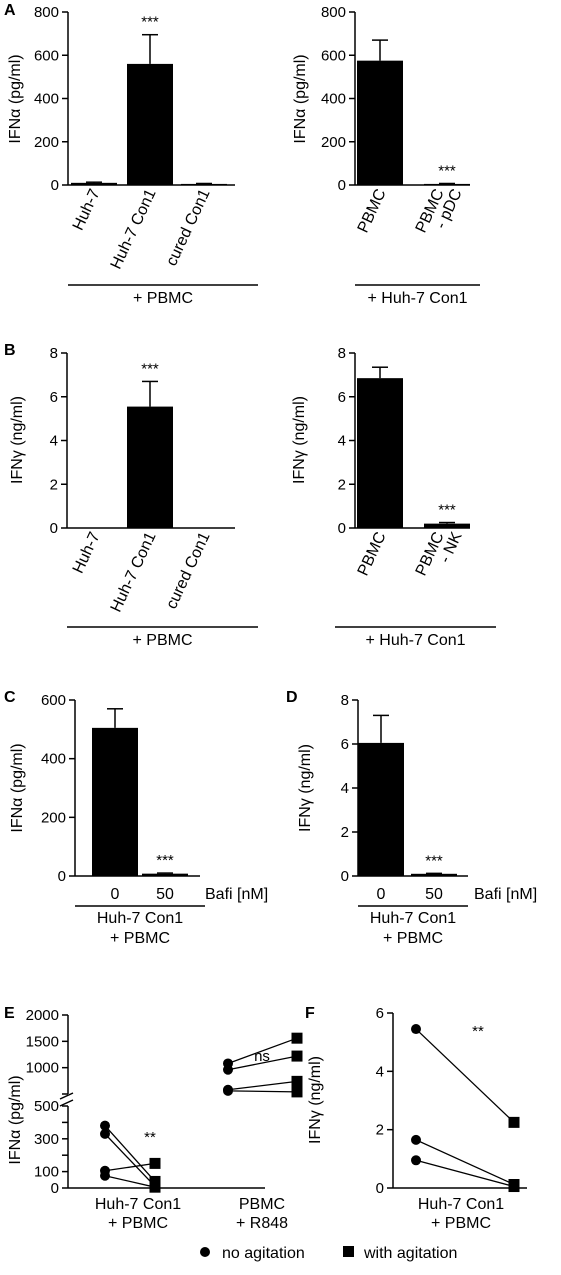 This screenshot has width=561, height=1275. Describe the element at coordinates (188, 227) in the screenshot. I see `category-label: cured Con1` at that location.